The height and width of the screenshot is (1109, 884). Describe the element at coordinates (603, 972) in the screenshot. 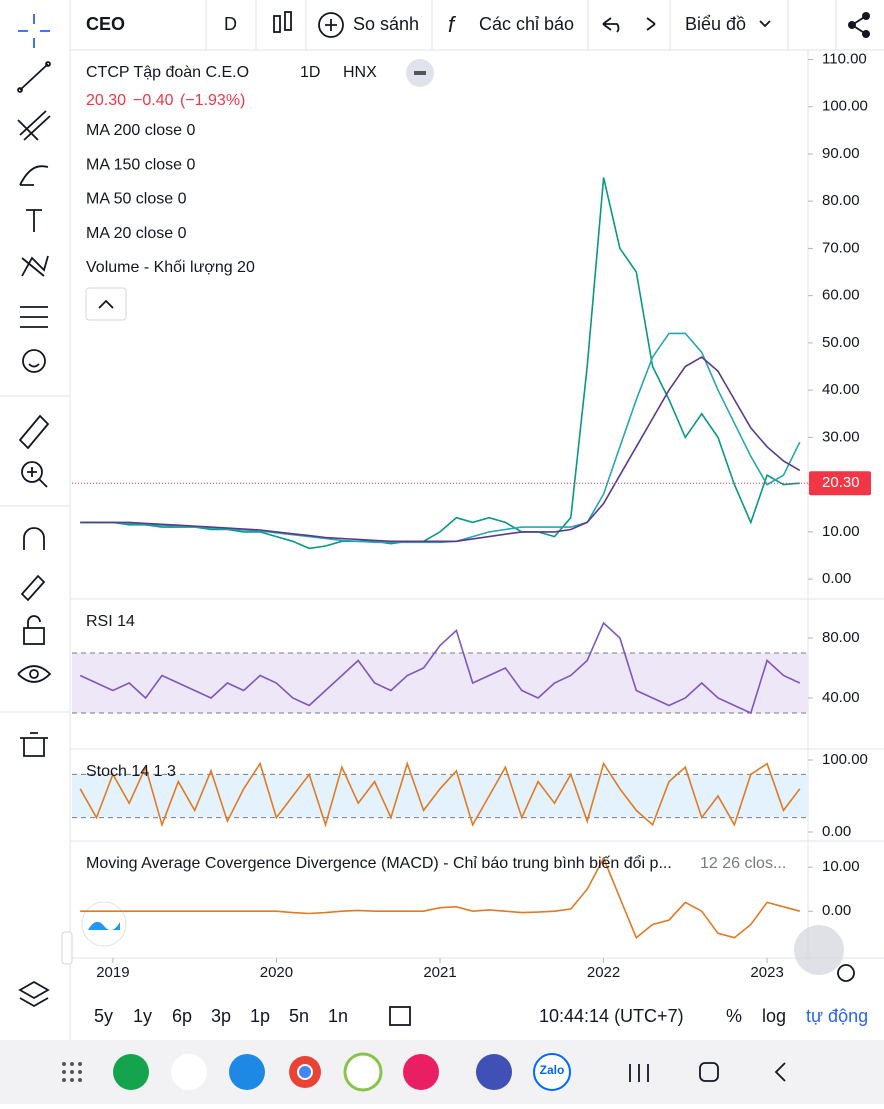

I see `x-tick-label: 2022` at that location.